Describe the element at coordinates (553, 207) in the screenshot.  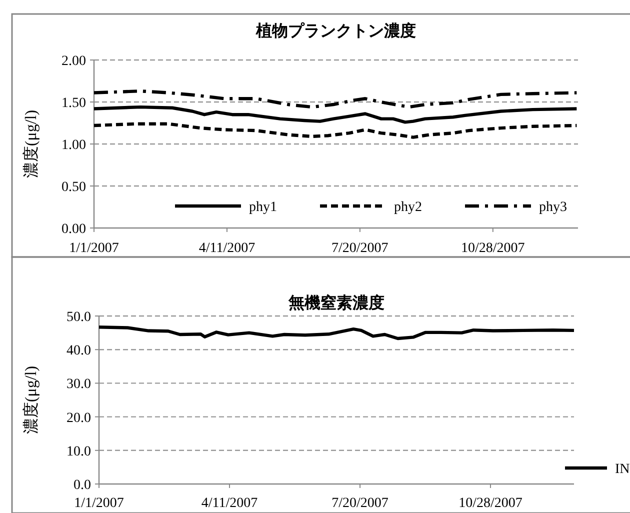
I see `legend-label: phy3` at that location.